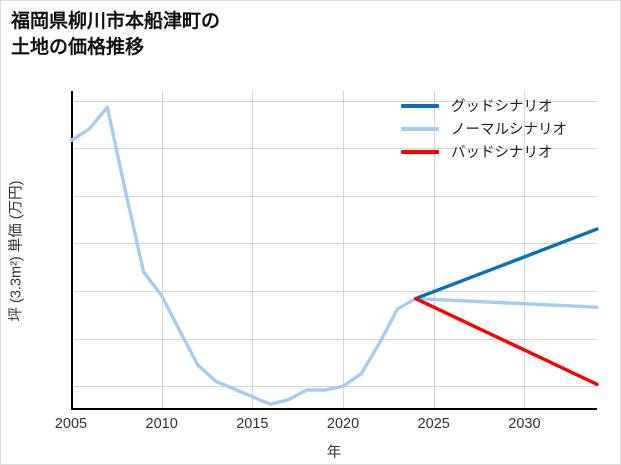  Describe the element at coordinates (343, 424) in the screenshot. I see `x-tick-label: 2020` at that location.